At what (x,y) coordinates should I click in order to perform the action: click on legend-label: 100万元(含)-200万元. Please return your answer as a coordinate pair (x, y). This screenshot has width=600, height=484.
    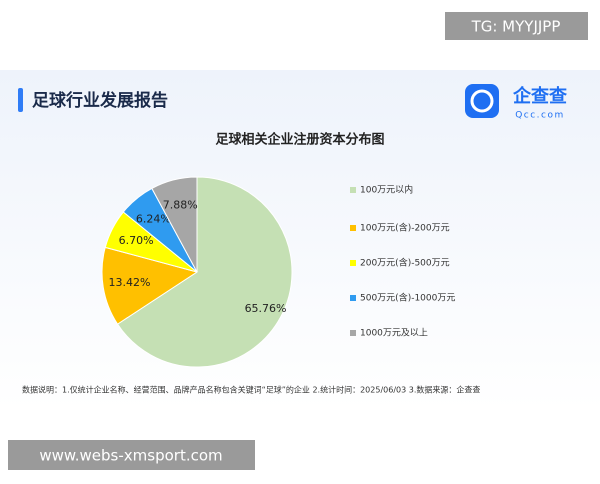
    Looking at the image, I should click on (405, 228).